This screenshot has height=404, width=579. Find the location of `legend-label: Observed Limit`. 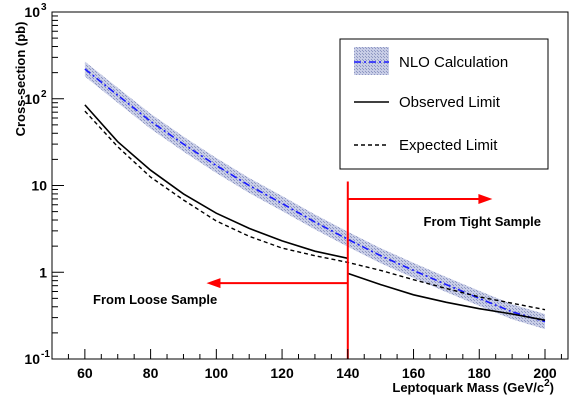

legend-label: Observed Limit is located at coordinates (450, 102).